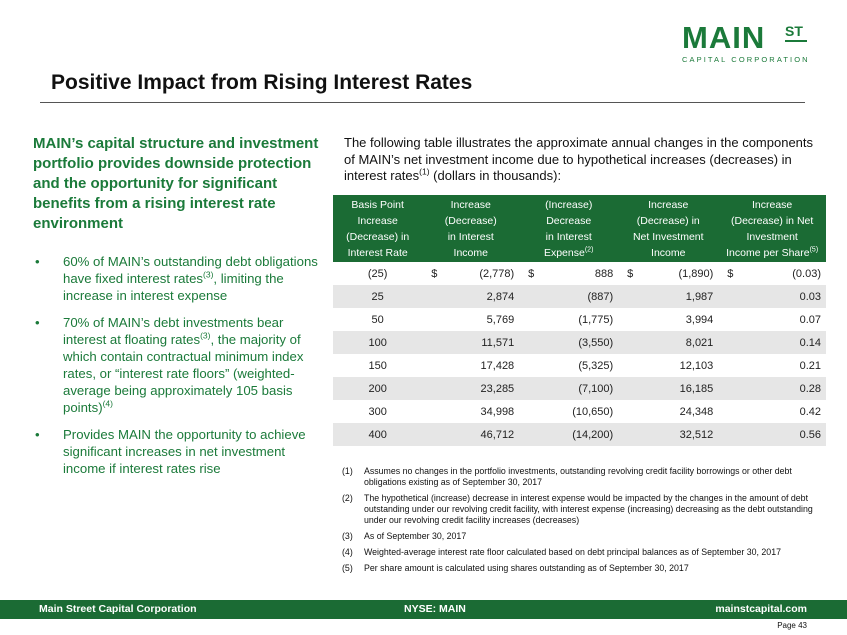 This screenshot has height=635, width=847. What do you see at coordinates (593, 411) in the screenshot?
I see `cell-interest-expense: (10,650)` at bounding box center [593, 411].